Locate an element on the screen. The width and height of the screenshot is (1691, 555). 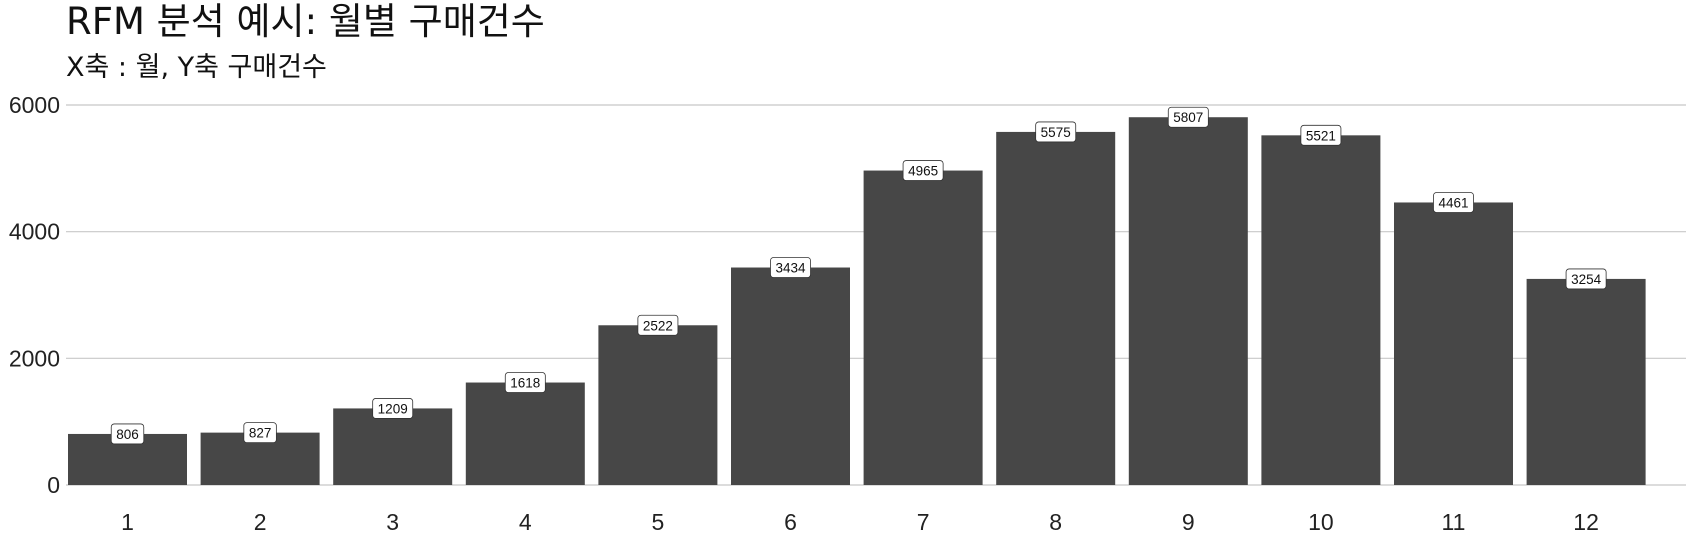
chart-title: RFM 분석 예시: 월별 구매건수 is located at coordinates (305, 21).